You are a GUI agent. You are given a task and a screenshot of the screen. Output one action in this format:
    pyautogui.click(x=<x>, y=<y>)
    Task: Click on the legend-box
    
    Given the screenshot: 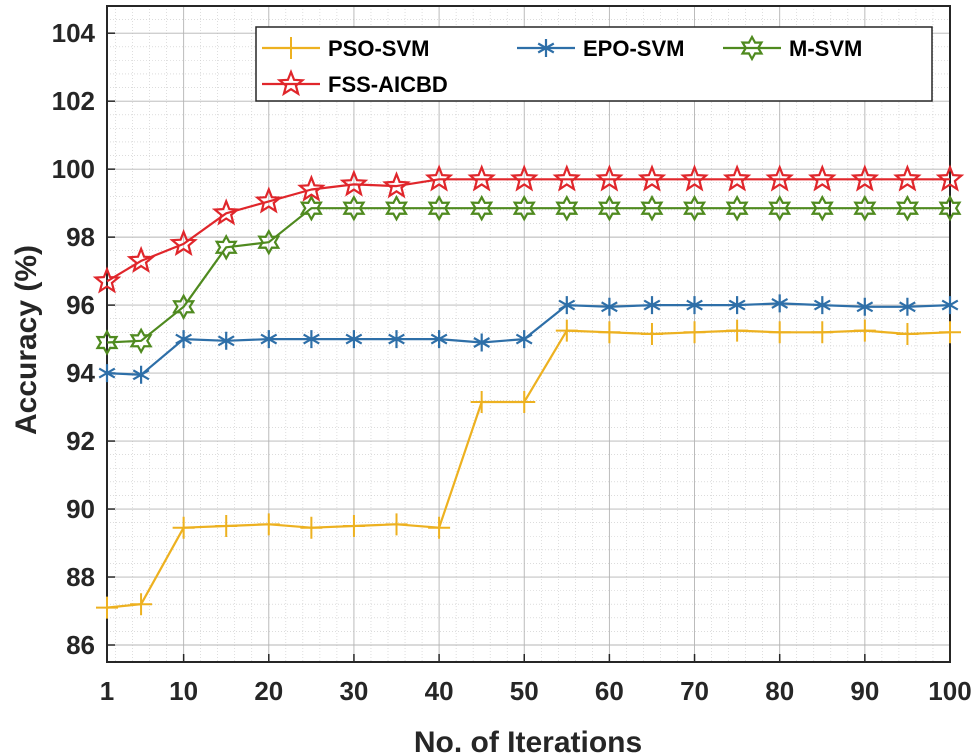 What is the action you would take?
    pyautogui.click(x=594, y=64)
    